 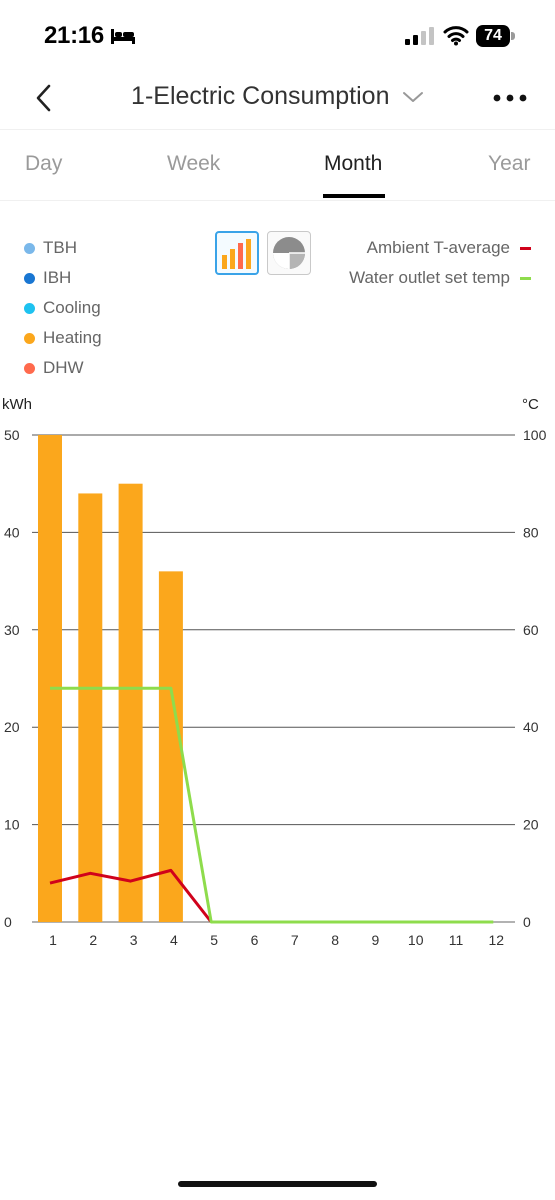 I want to click on y-tick-label-left: 50, so click(x=12, y=435).